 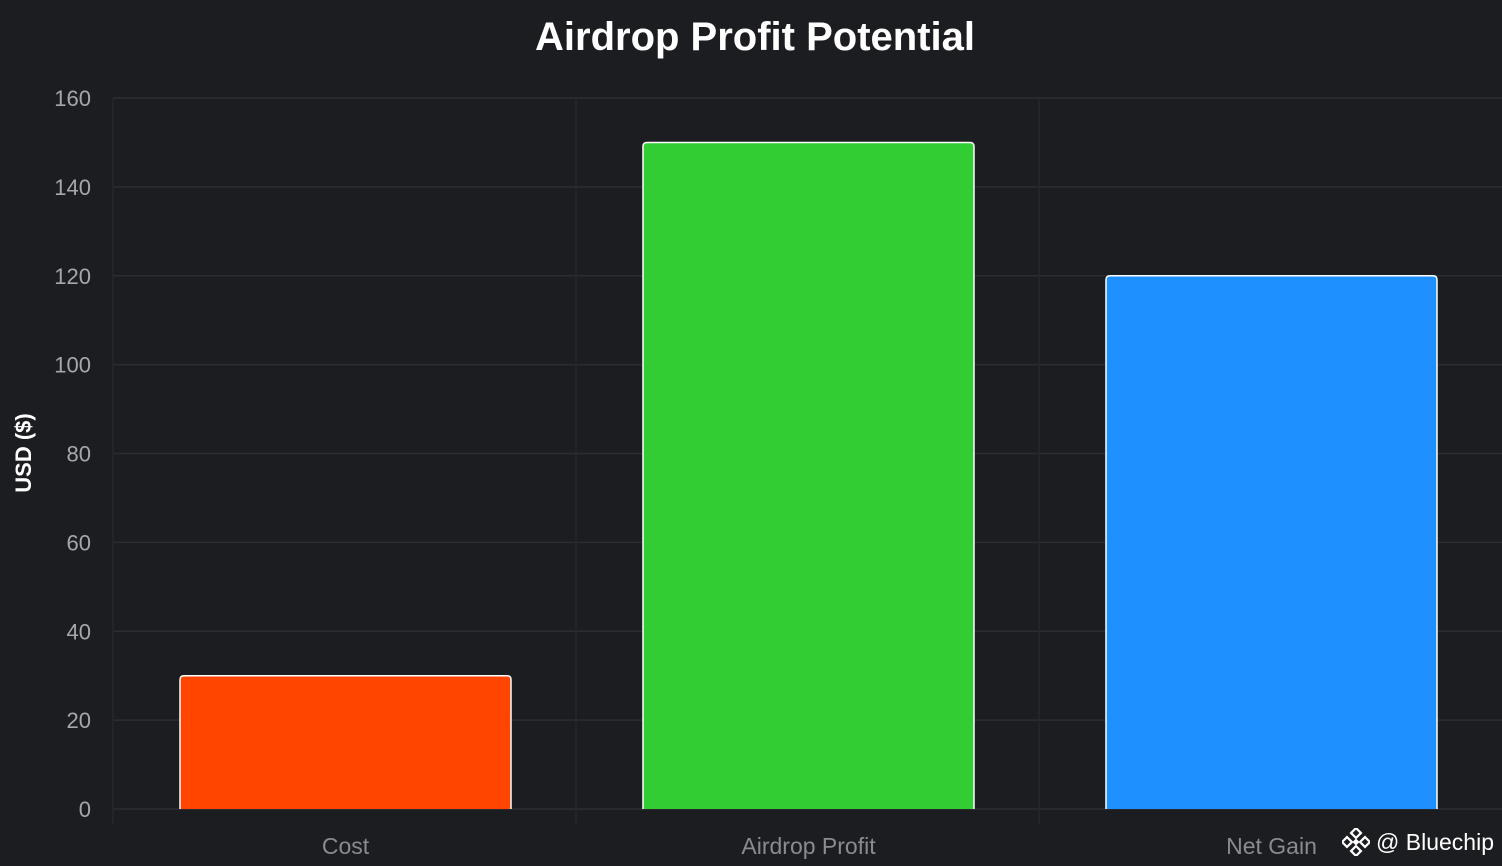 What do you see at coordinates (1435, 841) in the screenshot?
I see `watermark-text: @ Bluechip` at bounding box center [1435, 841].